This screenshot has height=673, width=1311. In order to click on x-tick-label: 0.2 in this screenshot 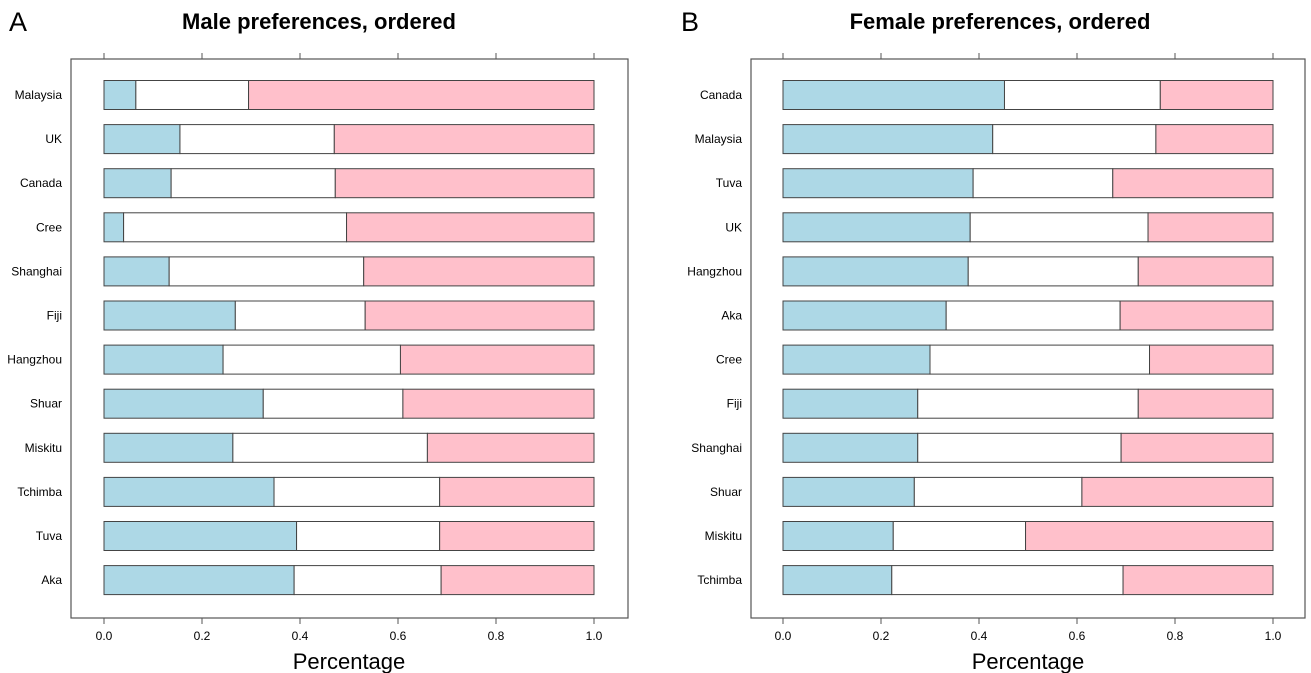, I will do `click(202, 636)`.